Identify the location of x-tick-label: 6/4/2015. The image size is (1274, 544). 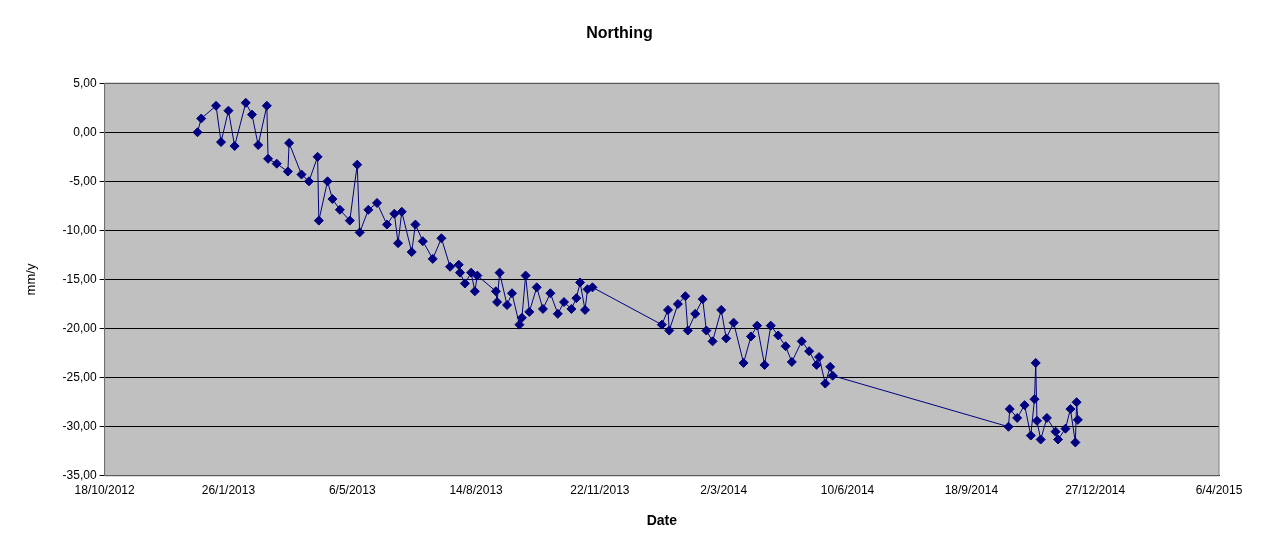
(1219, 490).